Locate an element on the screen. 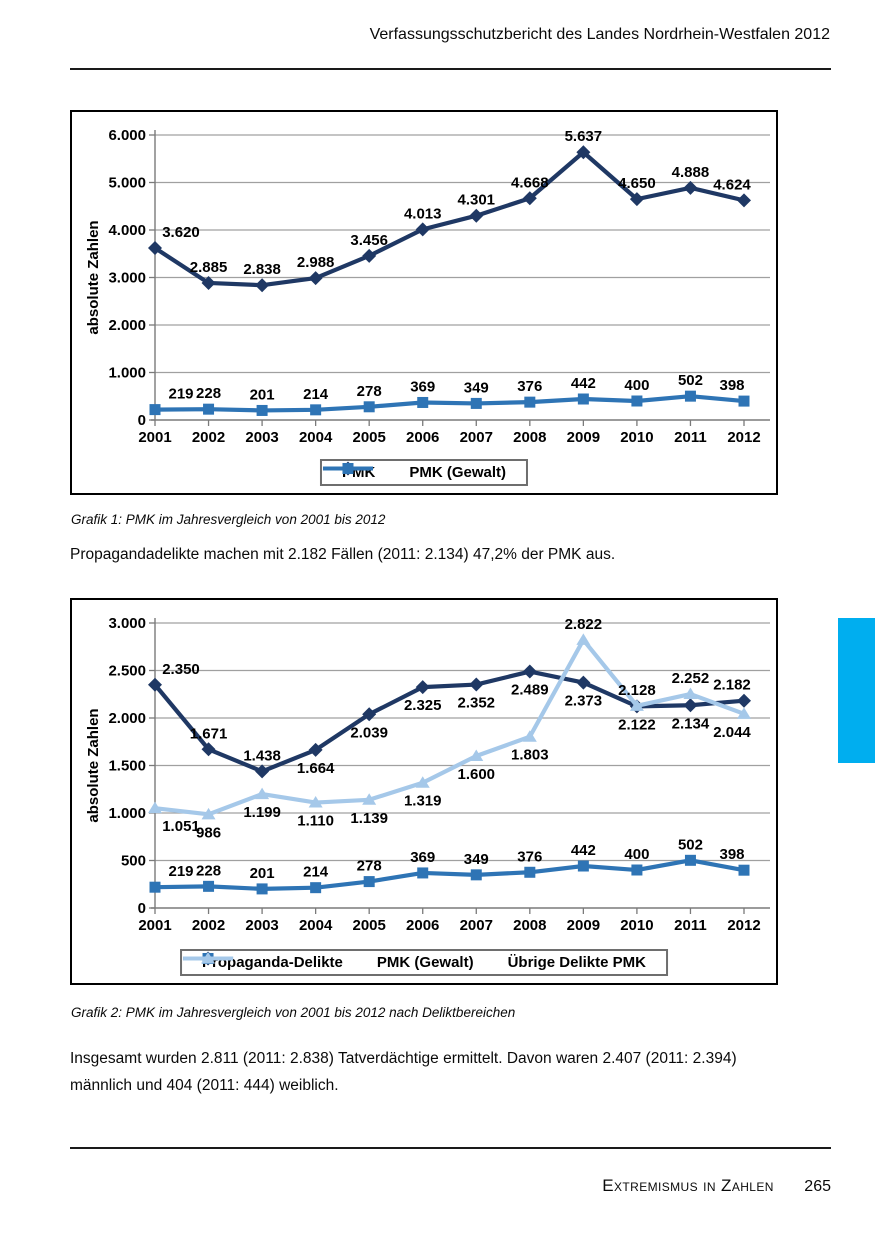  data-label: 2.489 is located at coordinates (530, 690).